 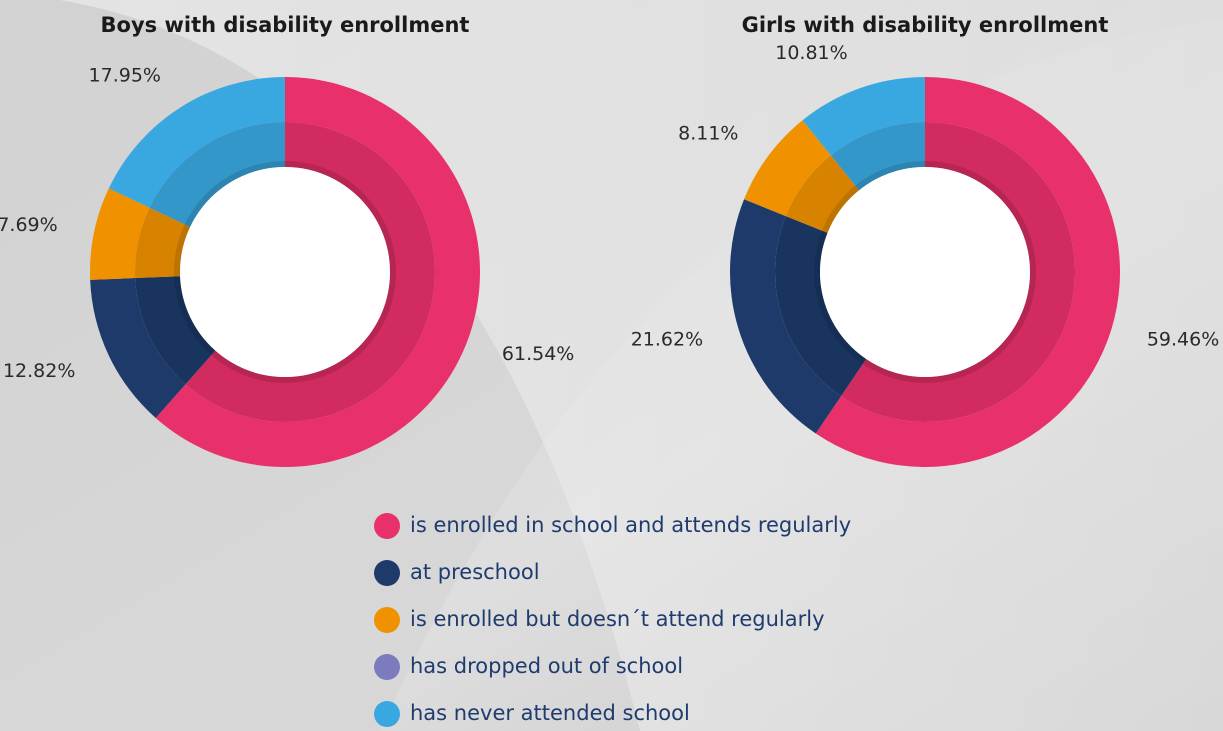 I want to click on data-label: 17.95%, so click(x=125, y=75).